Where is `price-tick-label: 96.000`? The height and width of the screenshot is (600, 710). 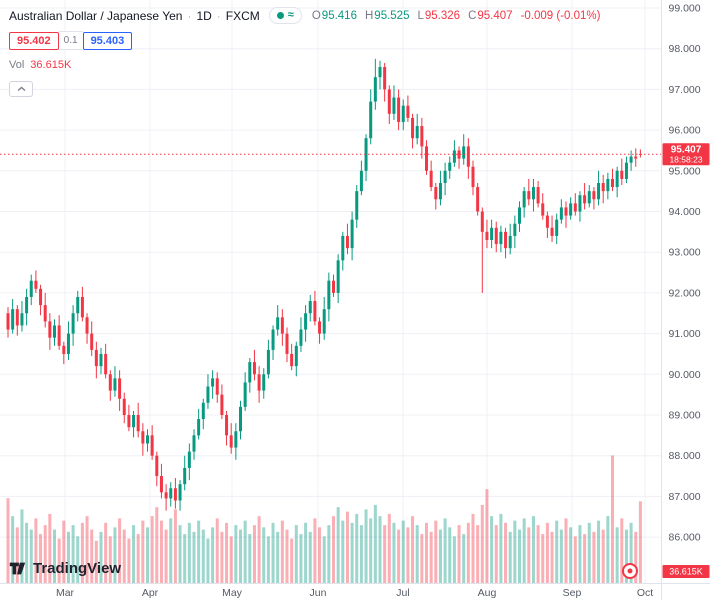
price-tick-label: 96.000 is located at coordinates (685, 131).